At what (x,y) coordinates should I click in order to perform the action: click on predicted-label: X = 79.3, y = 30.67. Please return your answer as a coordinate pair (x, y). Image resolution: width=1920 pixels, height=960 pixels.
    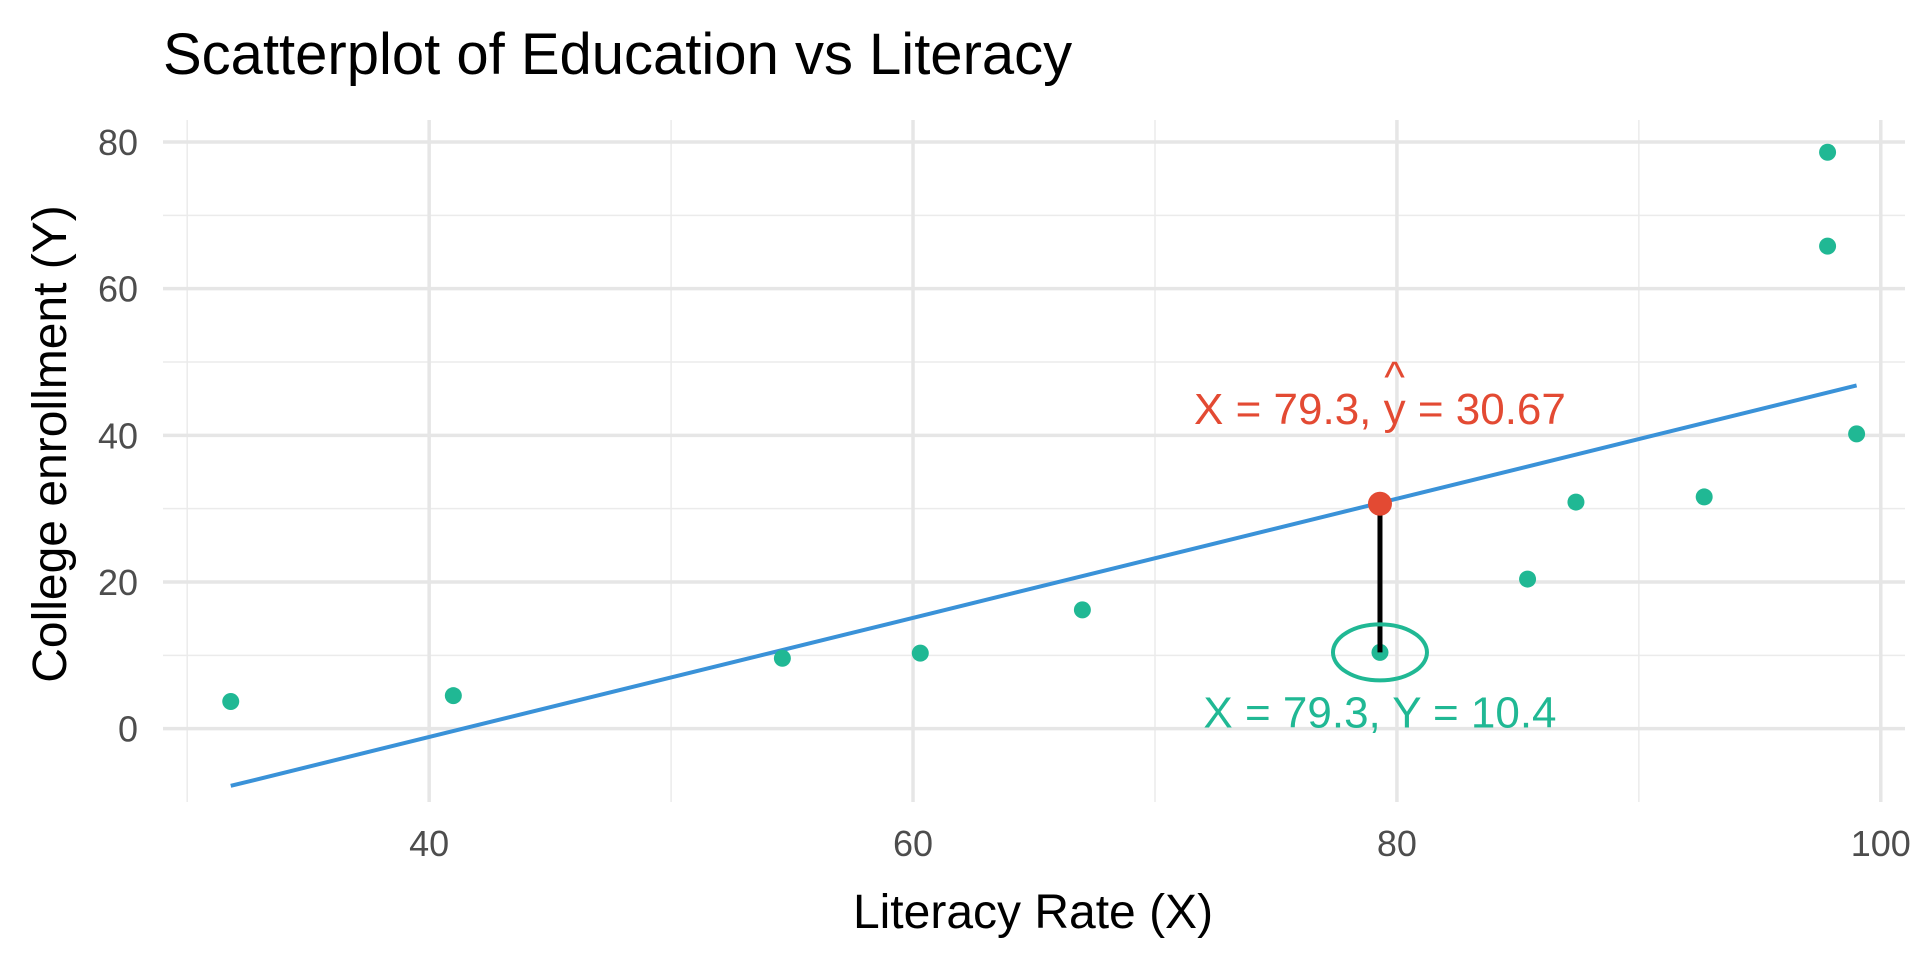
    Looking at the image, I should click on (1380, 409).